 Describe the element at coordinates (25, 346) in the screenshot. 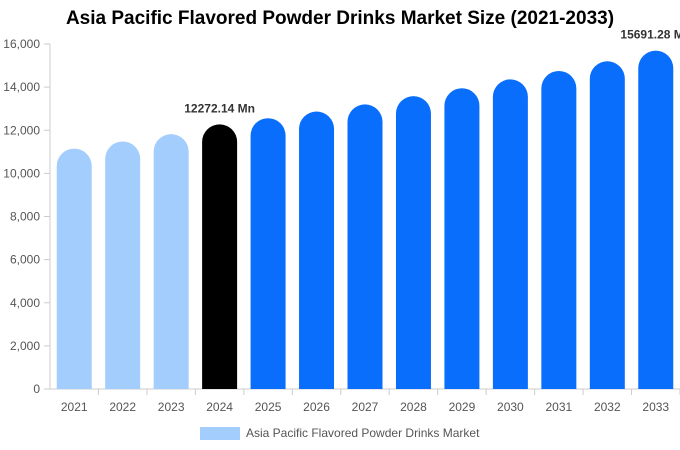

I see `y-tick-label: 2,000` at that location.